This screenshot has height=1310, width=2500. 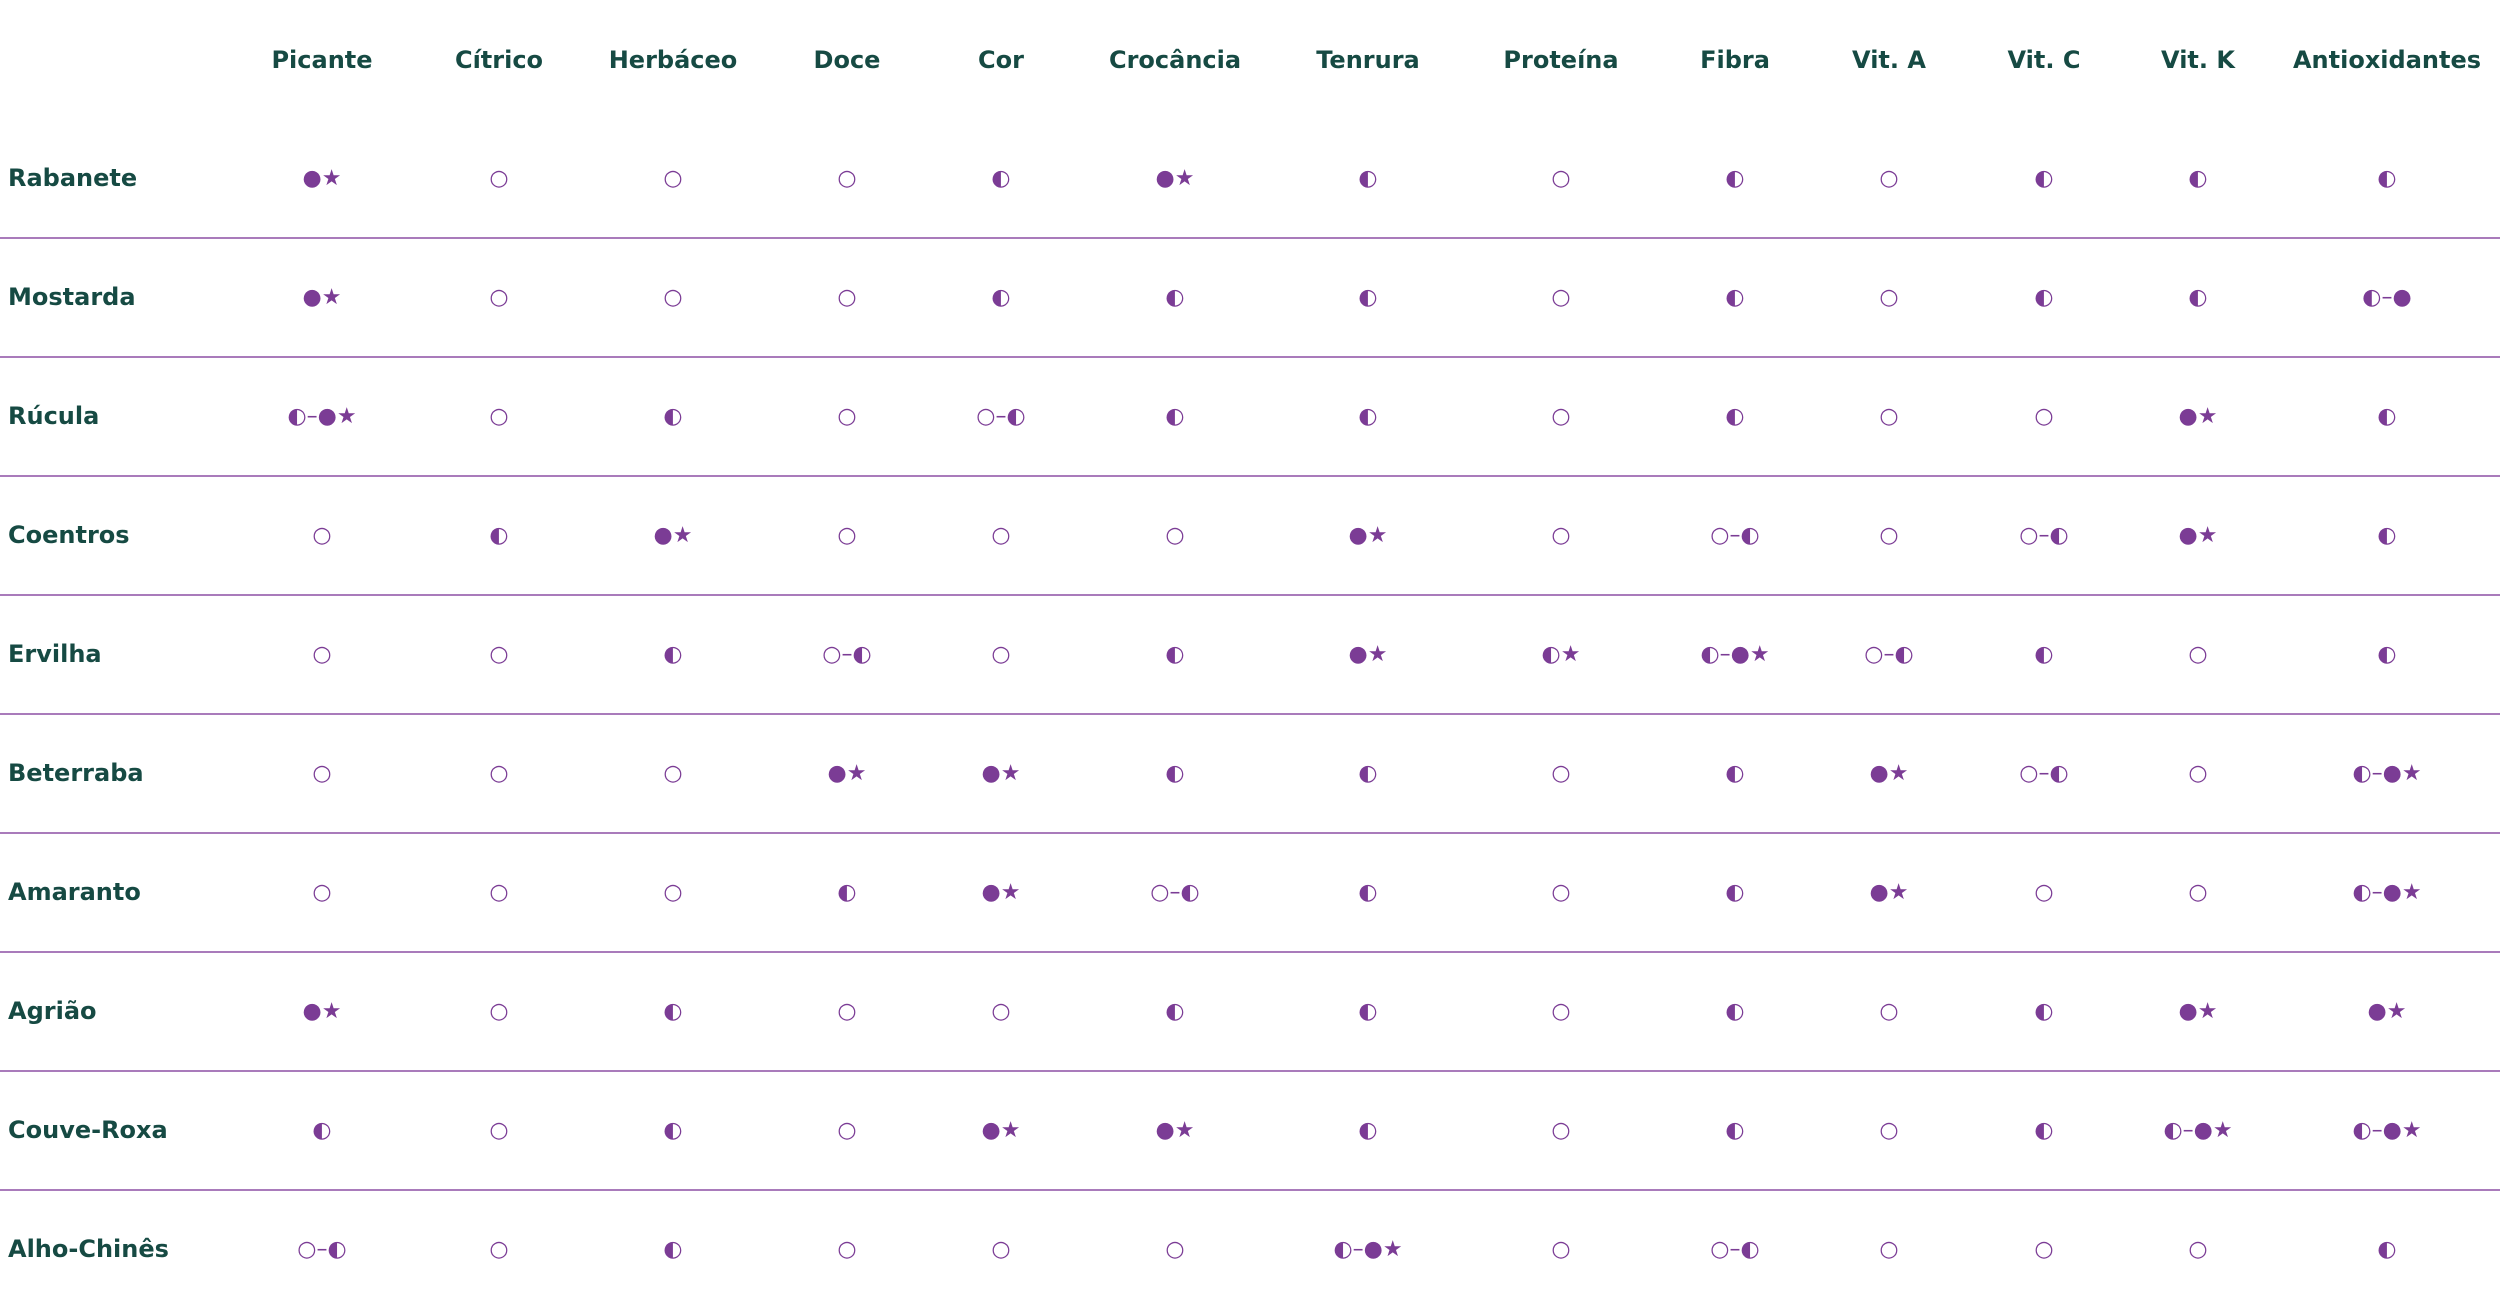 I want to click on rating-cell-picante: ◐, so click(x=322, y=1130).